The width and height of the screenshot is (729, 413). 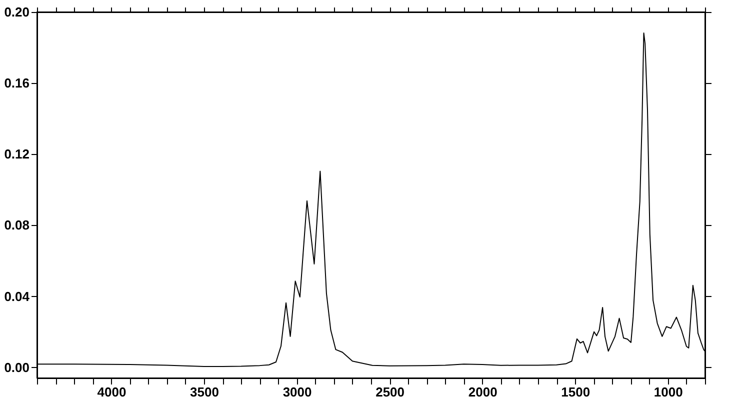 I want to click on x-tick-label: 2500, so click(x=390, y=392).